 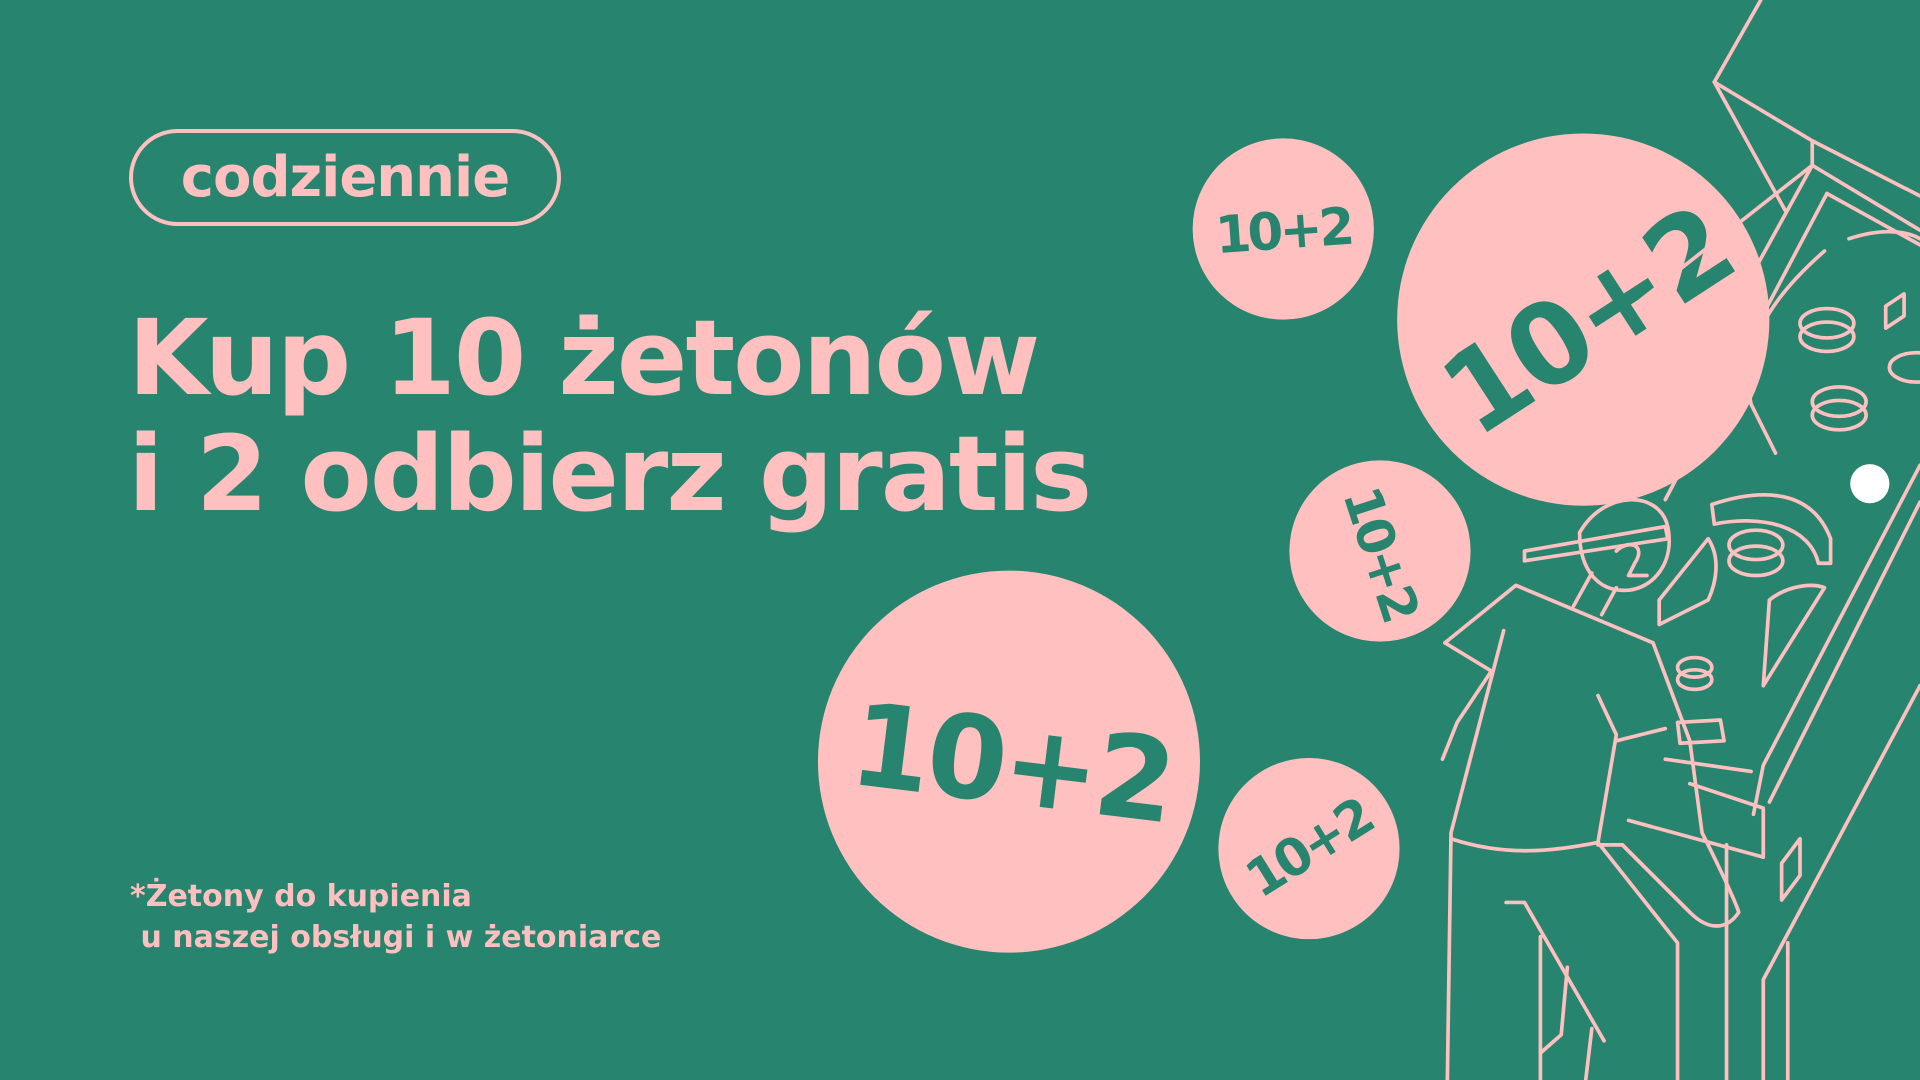 I want to click on player-drawing, so click(x=1590, y=788).